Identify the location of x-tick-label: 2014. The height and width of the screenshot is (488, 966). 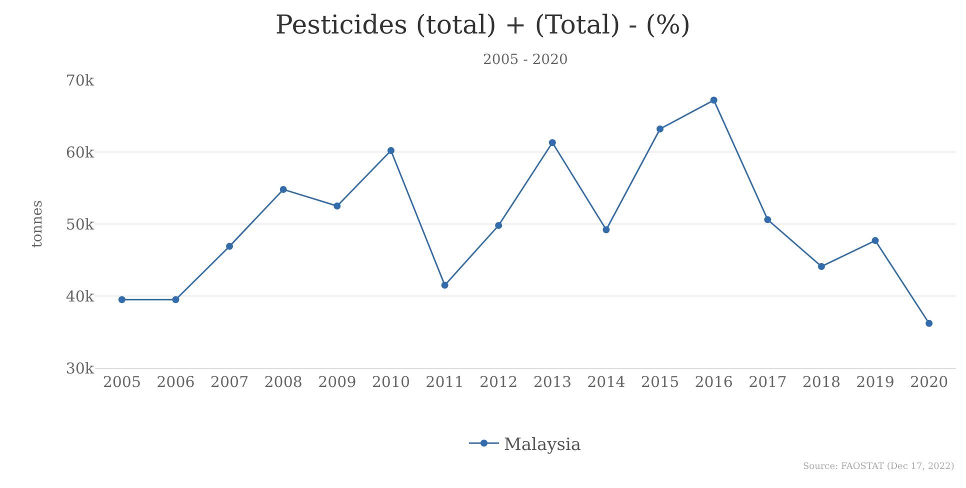
(606, 382).